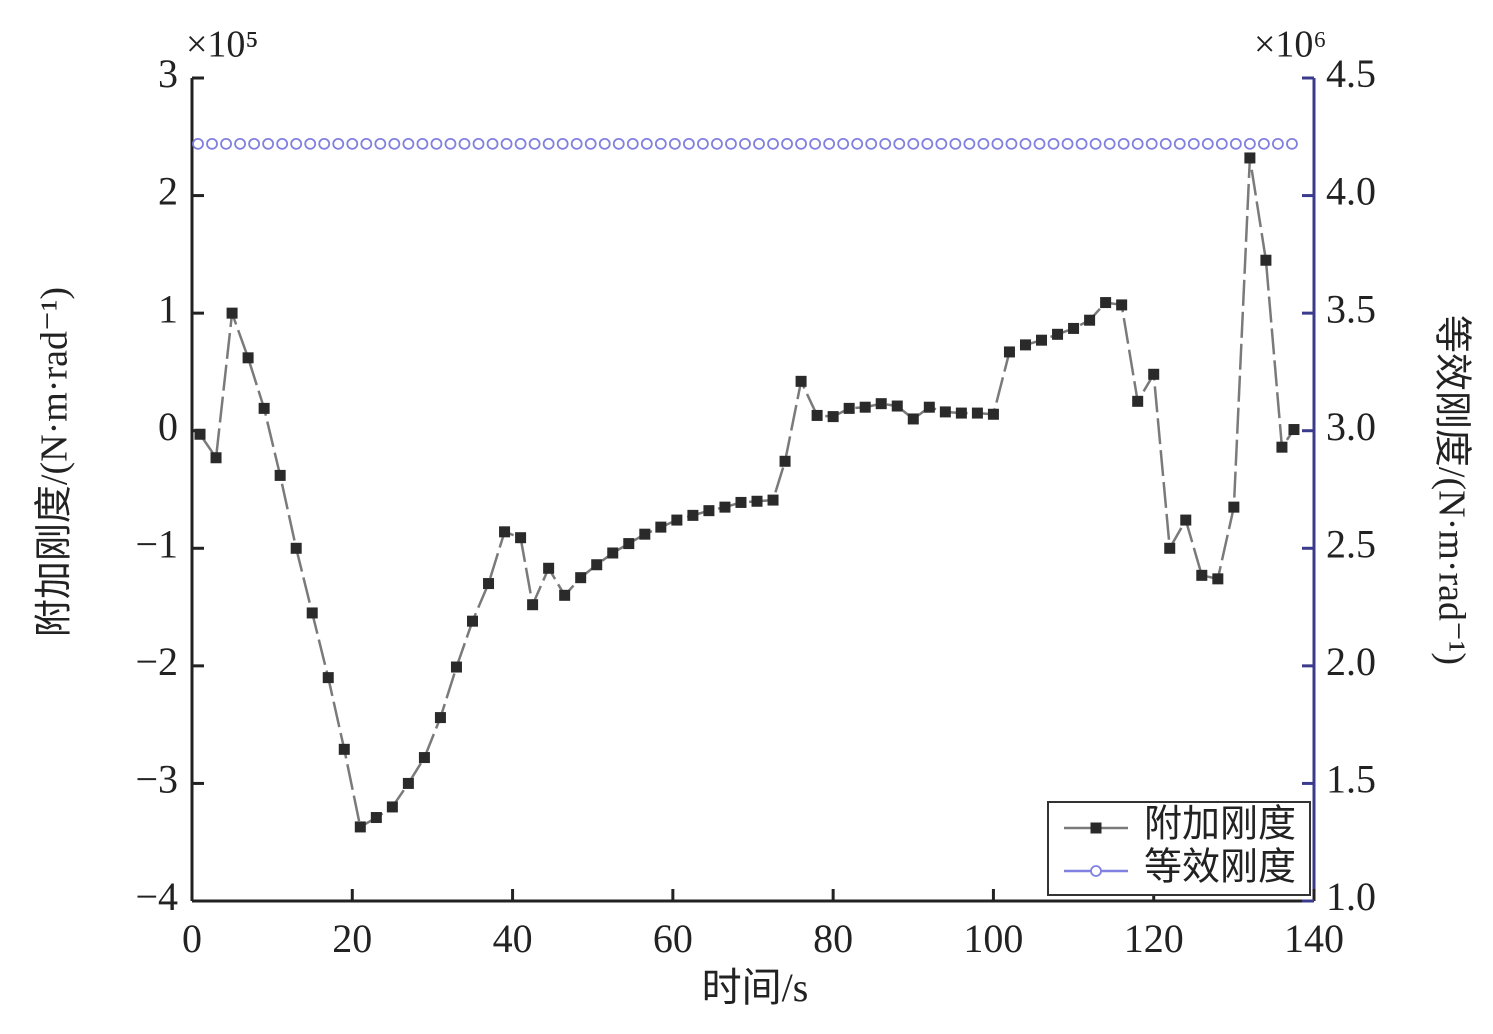 This screenshot has height=1034, width=1493. I want to click on y-tick-label: 1, so click(168, 308).